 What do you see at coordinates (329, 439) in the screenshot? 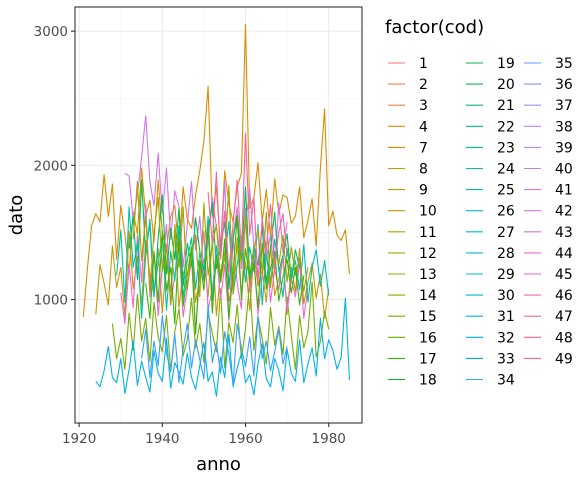
I see `x-tick-label: 1980` at bounding box center [329, 439].